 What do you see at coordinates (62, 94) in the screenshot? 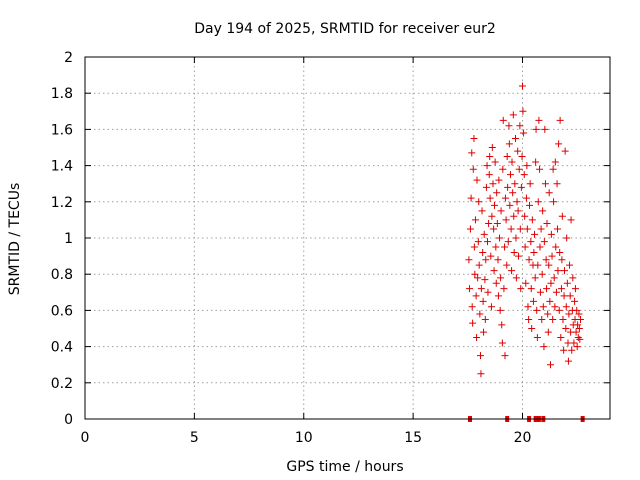
I see `y-tick-label: 1.8` at bounding box center [62, 94].